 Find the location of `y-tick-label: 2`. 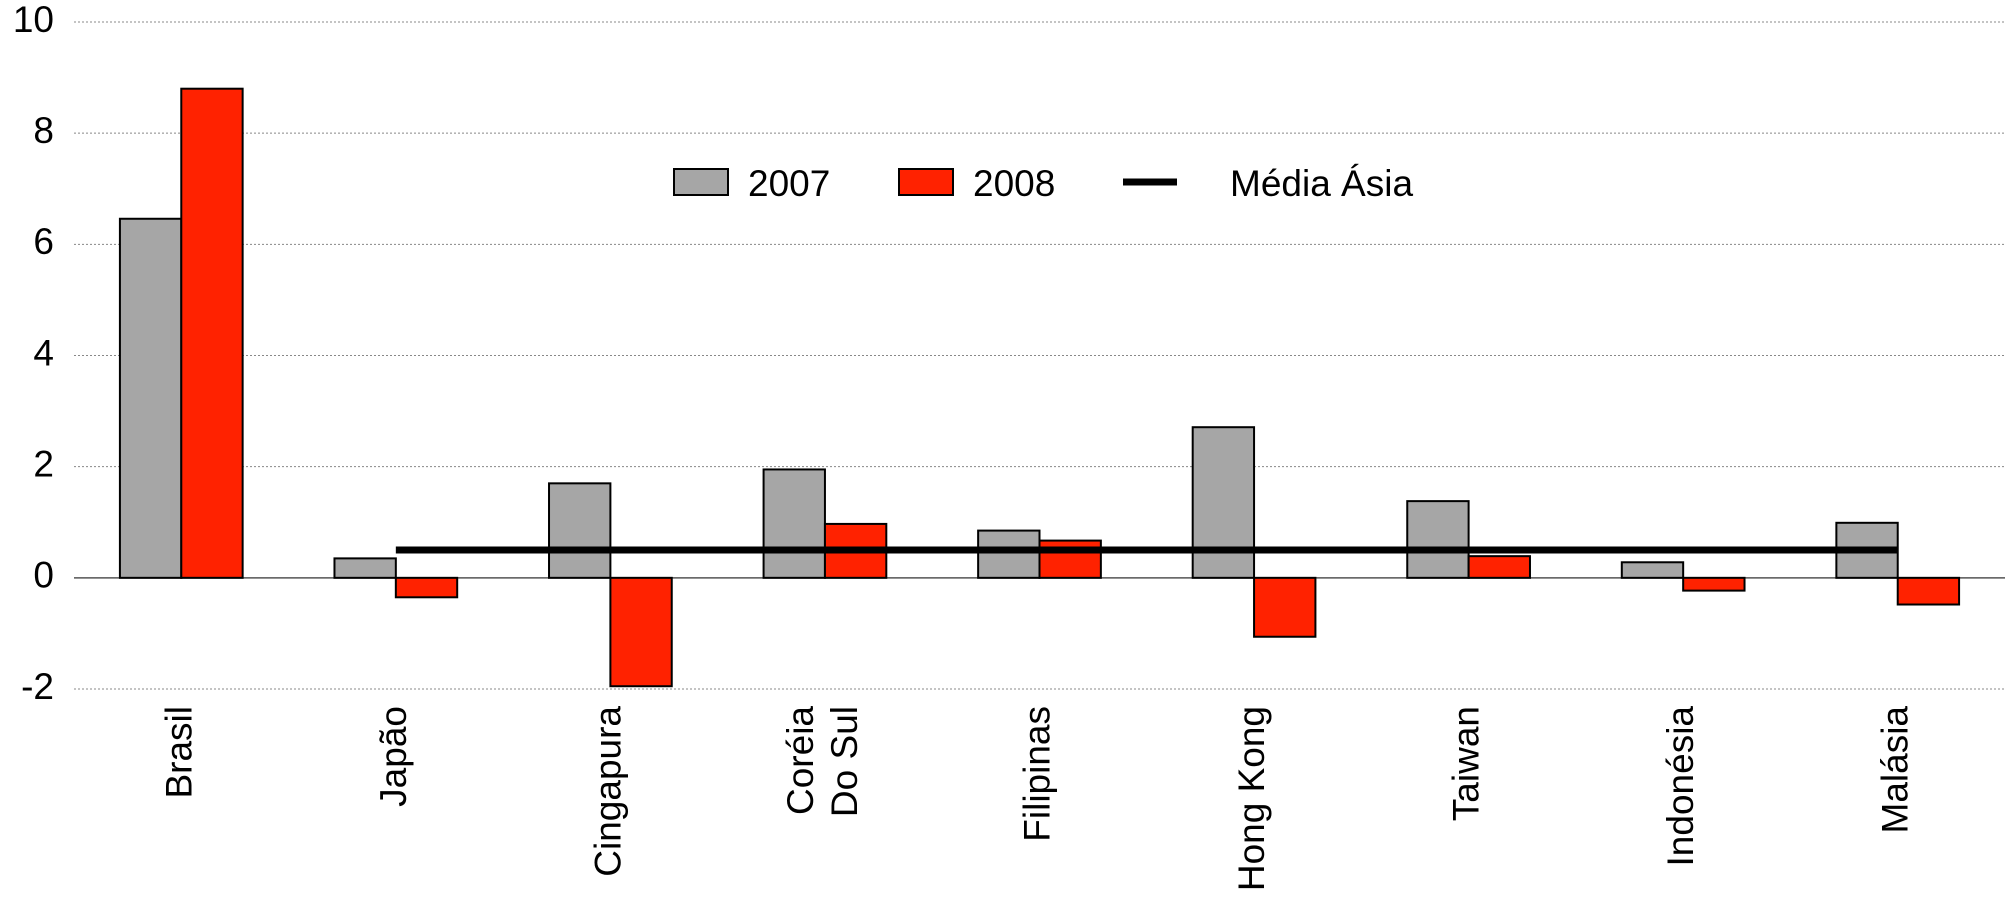

y-tick-label: 2 is located at coordinates (43, 463).